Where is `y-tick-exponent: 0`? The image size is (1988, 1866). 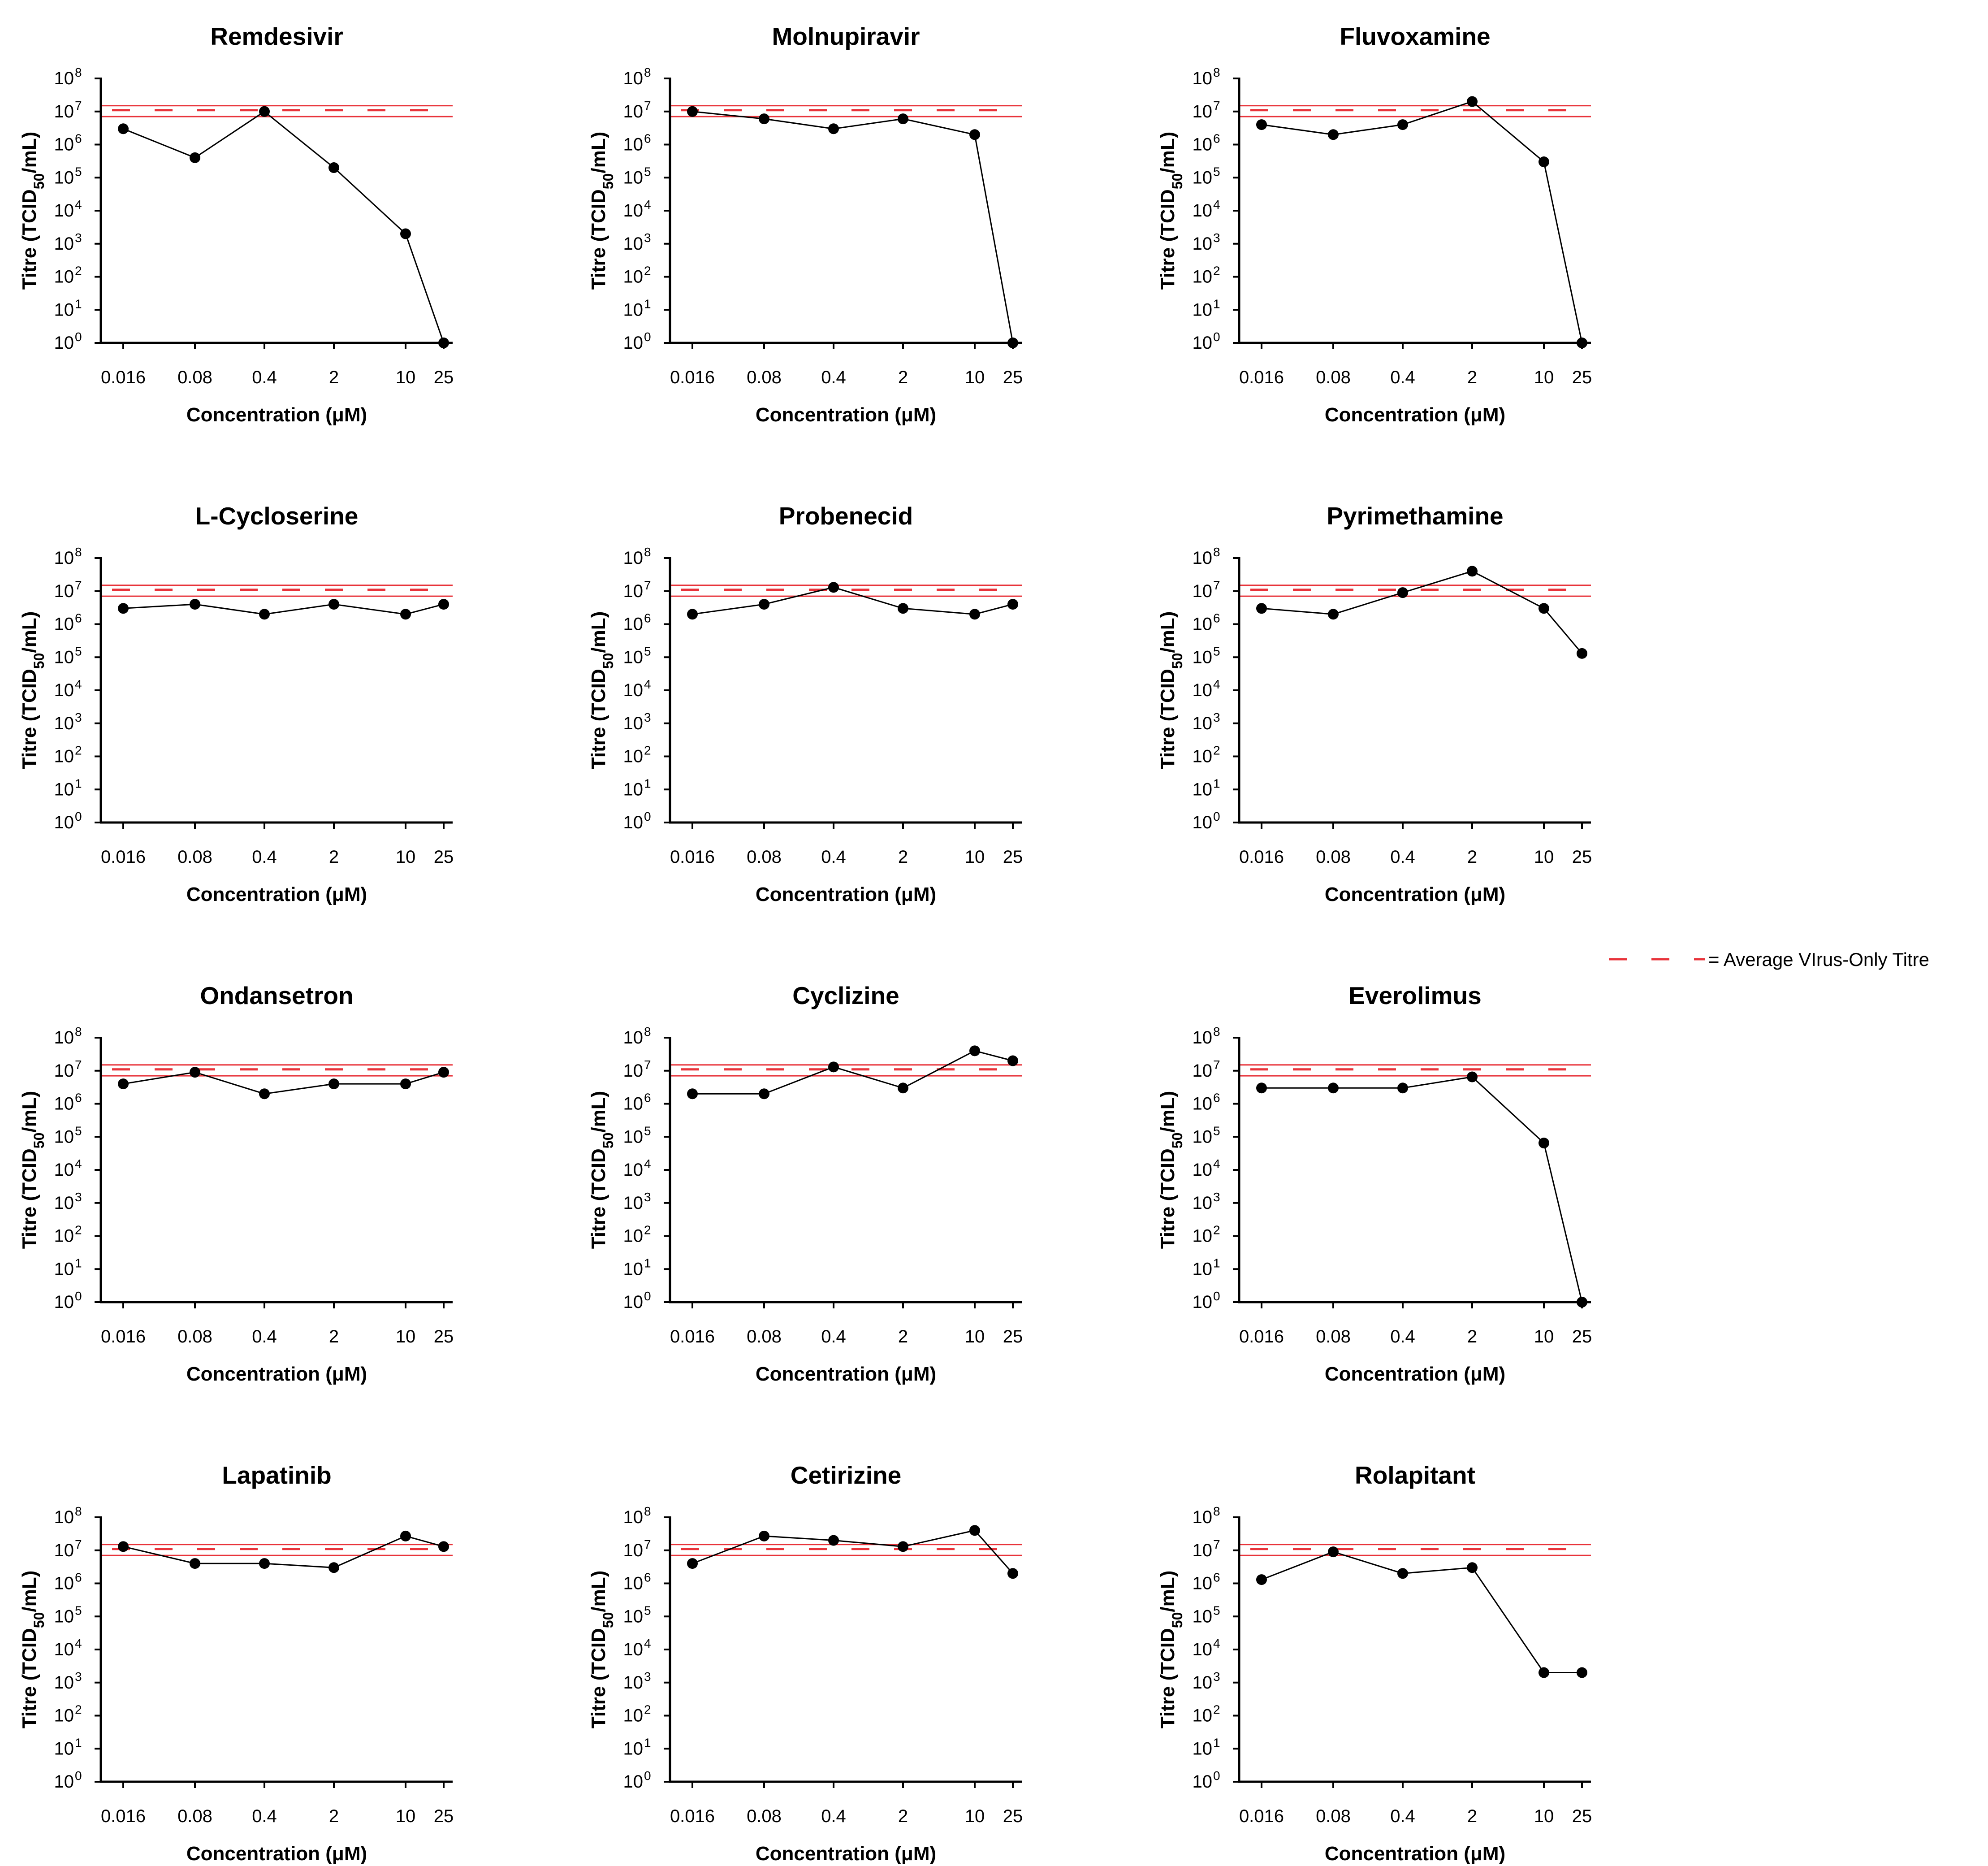 y-tick-exponent: 0 is located at coordinates (78, 816).